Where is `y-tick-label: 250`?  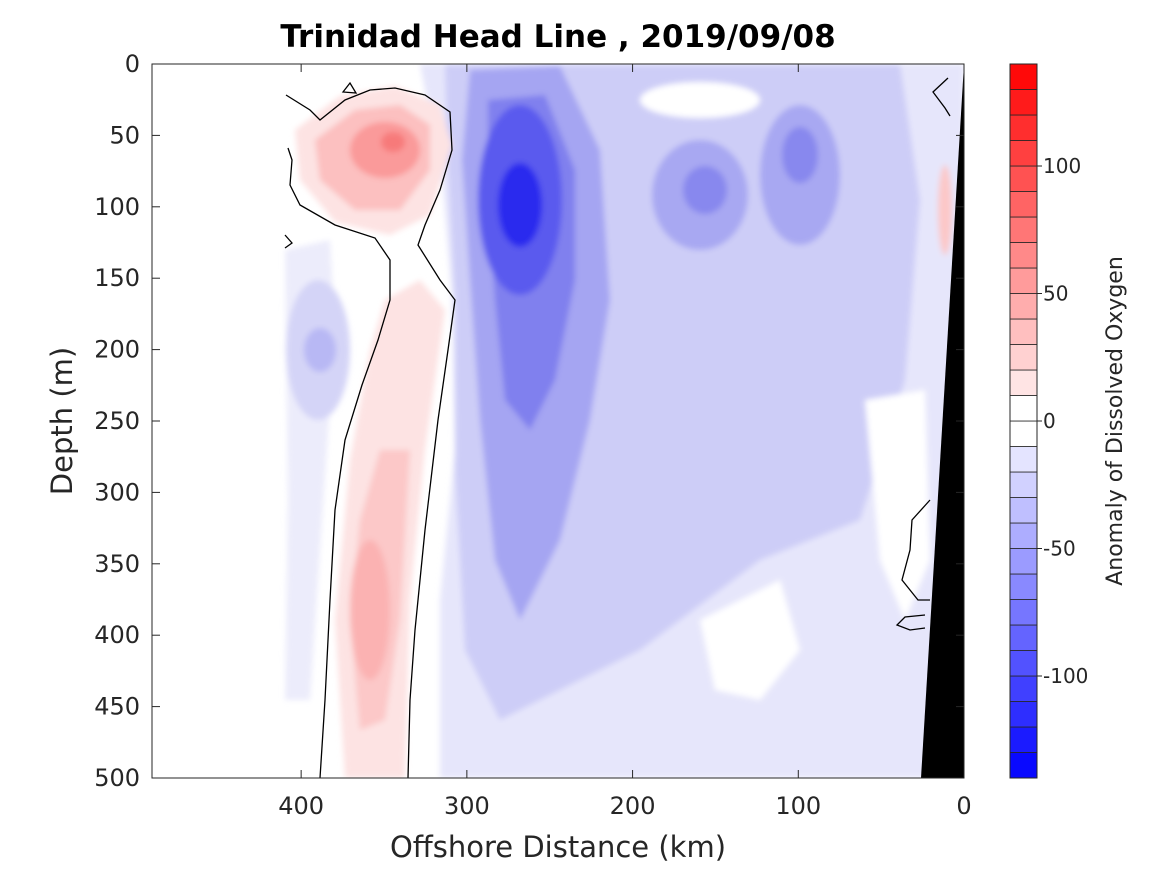 y-tick-label: 250 is located at coordinates (117, 421).